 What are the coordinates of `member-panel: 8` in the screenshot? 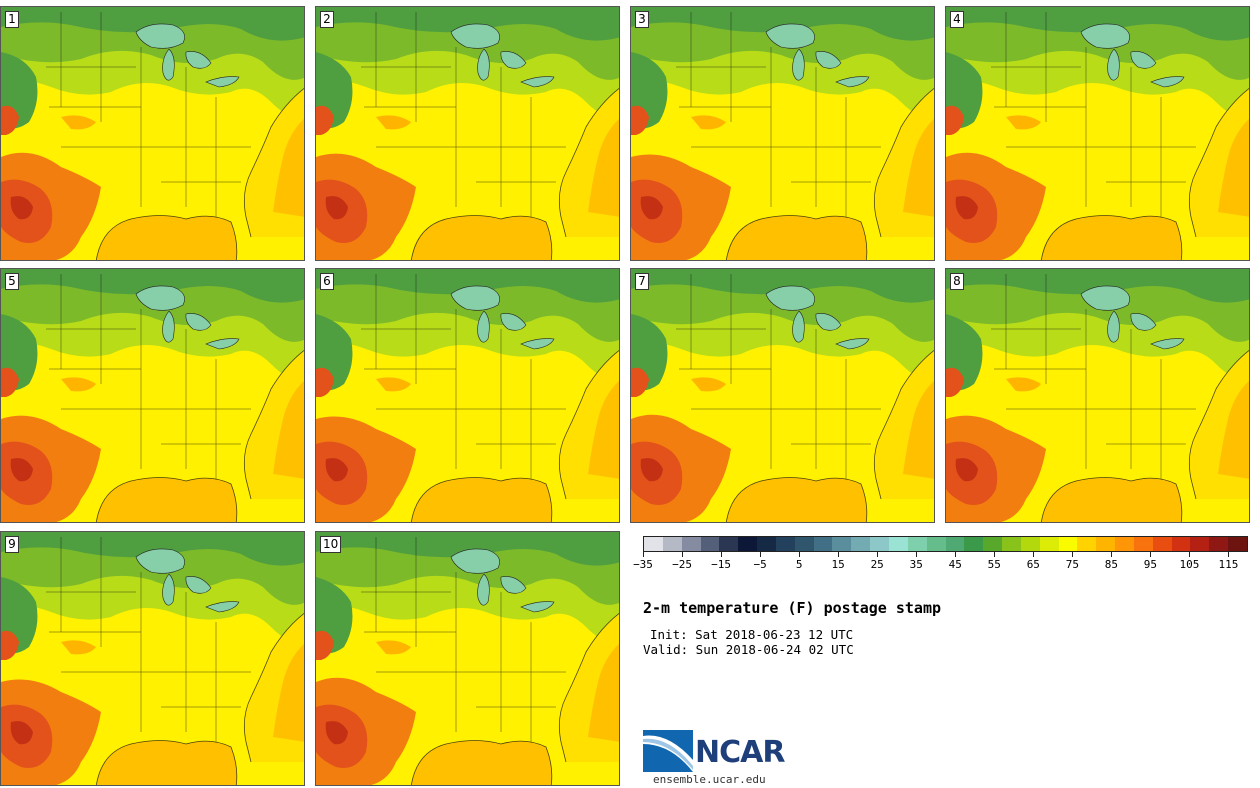 It's located at (1097, 395).